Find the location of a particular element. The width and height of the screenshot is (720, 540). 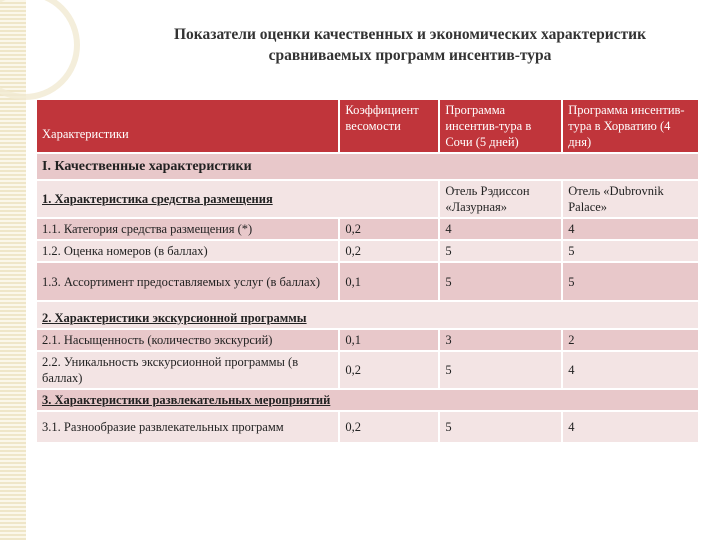

decorative-ring is located at coordinates (40, 50).